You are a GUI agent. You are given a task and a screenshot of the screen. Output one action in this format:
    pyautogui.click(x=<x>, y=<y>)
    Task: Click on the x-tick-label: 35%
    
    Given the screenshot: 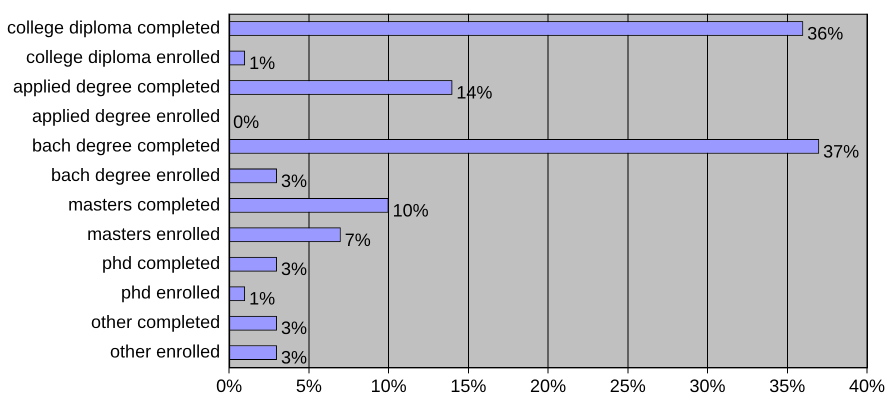 What is the action you would take?
    pyautogui.click(x=787, y=386)
    